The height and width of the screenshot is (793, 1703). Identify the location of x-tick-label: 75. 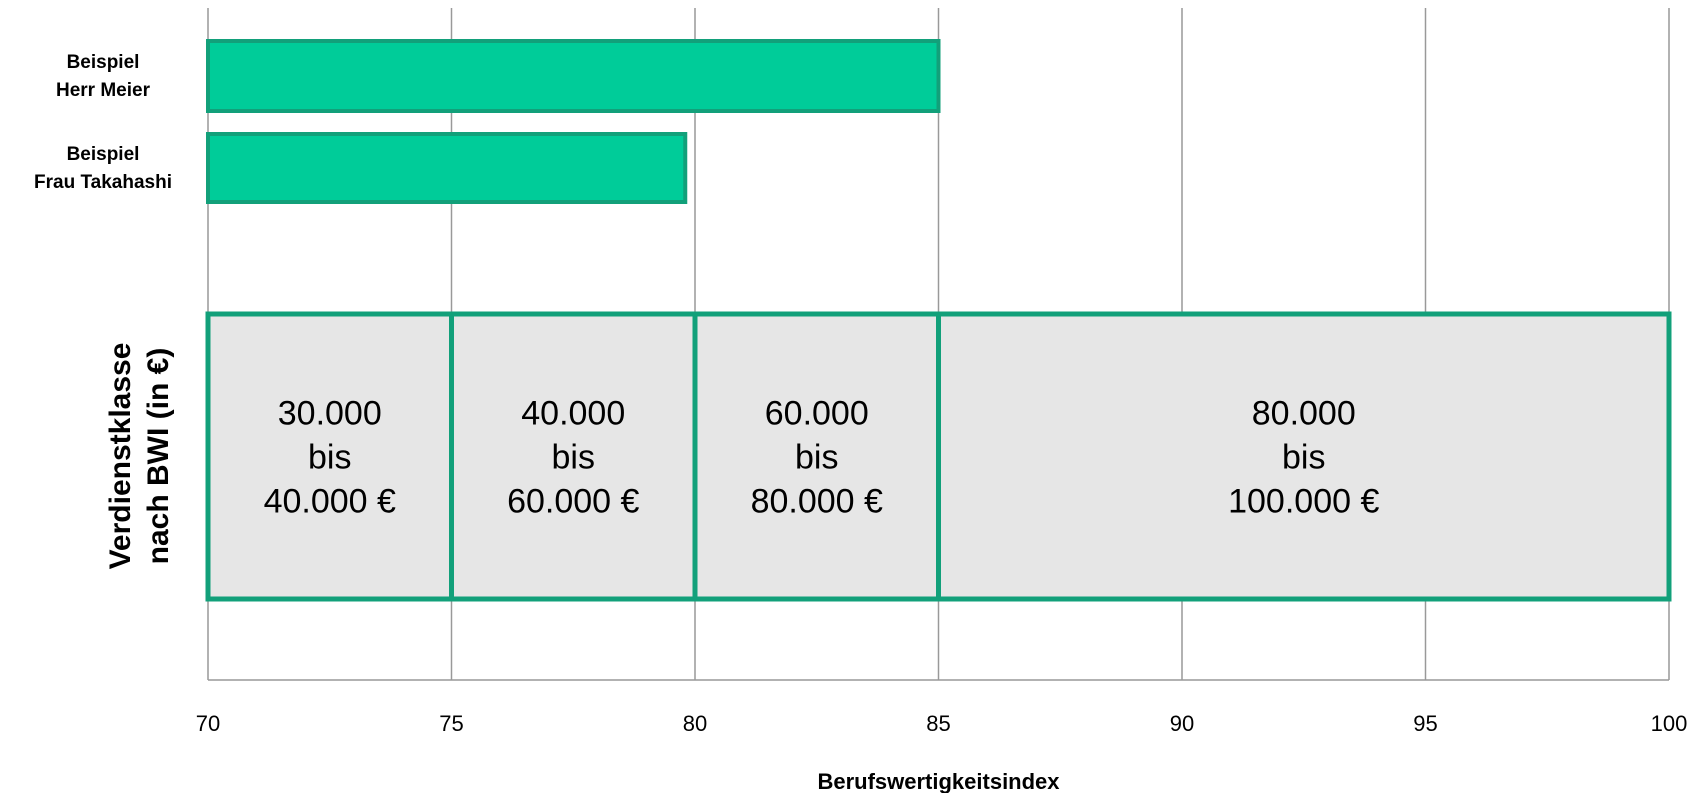
(451, 723).